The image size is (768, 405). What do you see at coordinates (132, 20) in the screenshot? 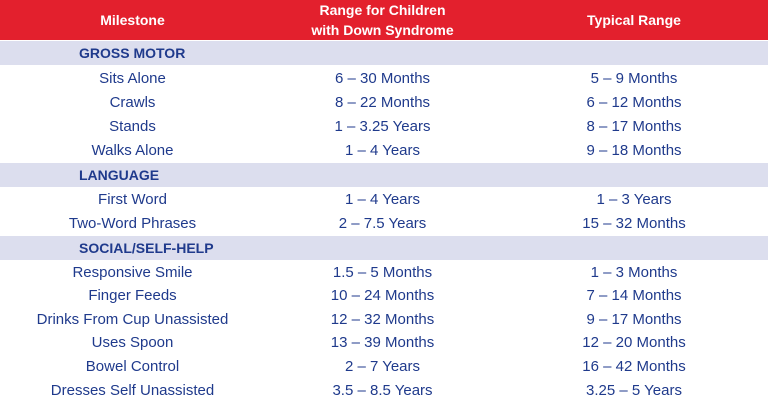
I see `header-milestone: Milestone` at bounding box center [132, 20].